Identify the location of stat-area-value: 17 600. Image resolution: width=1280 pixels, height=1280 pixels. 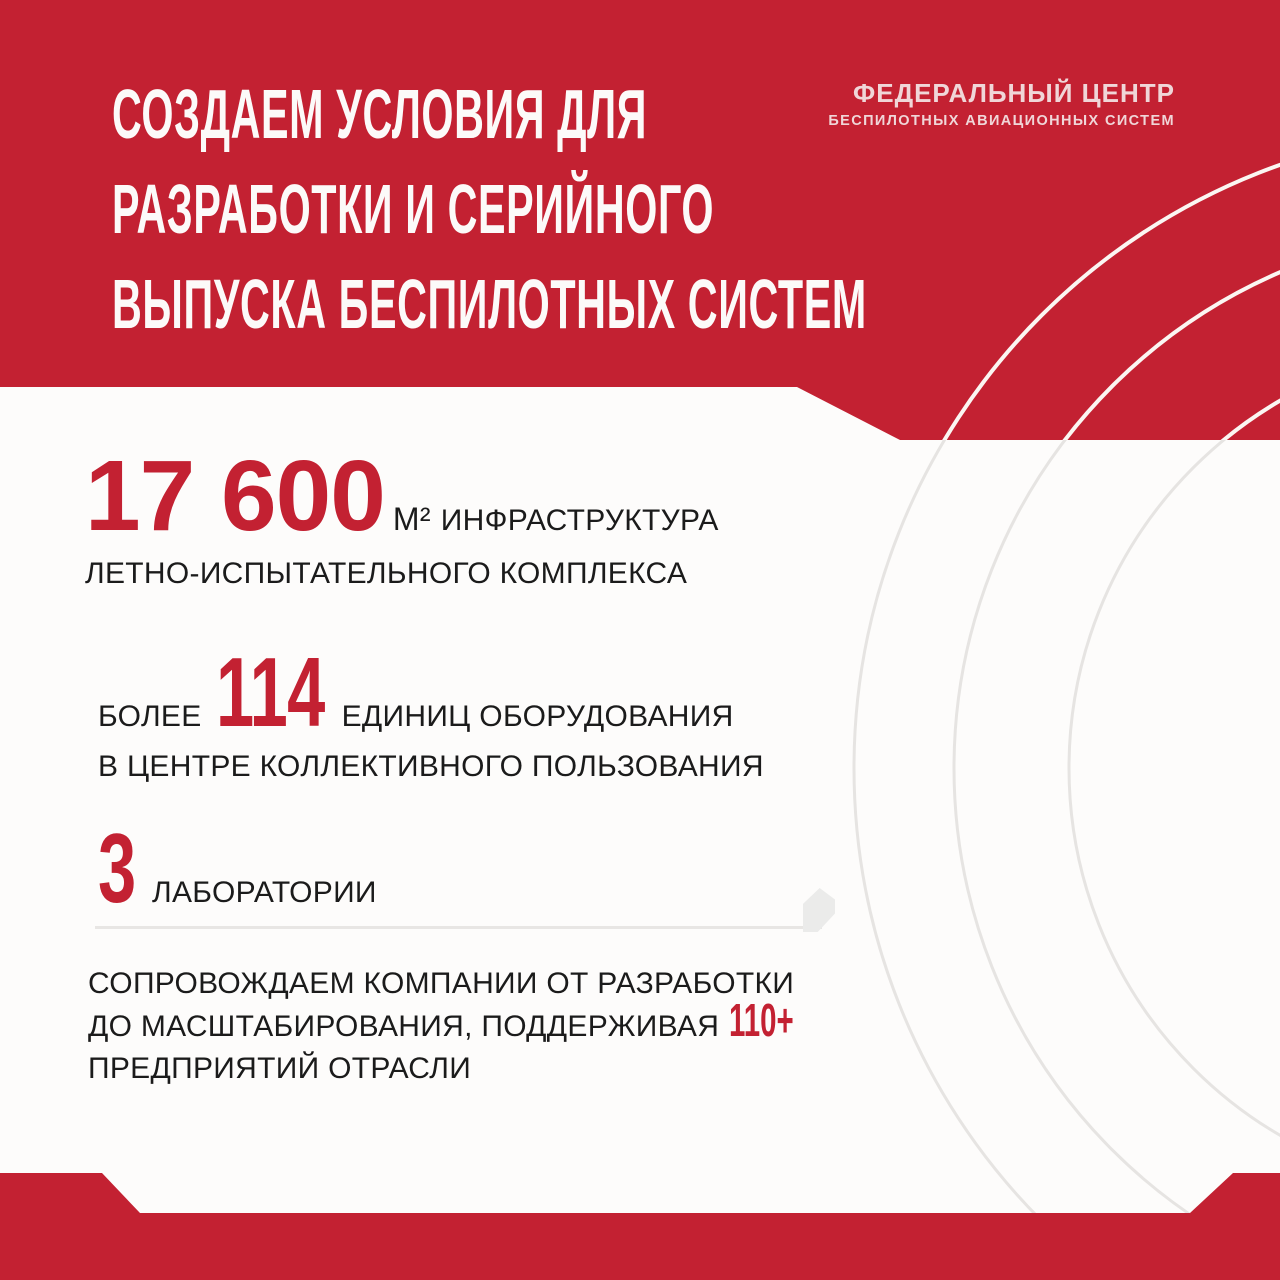
(235, 496).